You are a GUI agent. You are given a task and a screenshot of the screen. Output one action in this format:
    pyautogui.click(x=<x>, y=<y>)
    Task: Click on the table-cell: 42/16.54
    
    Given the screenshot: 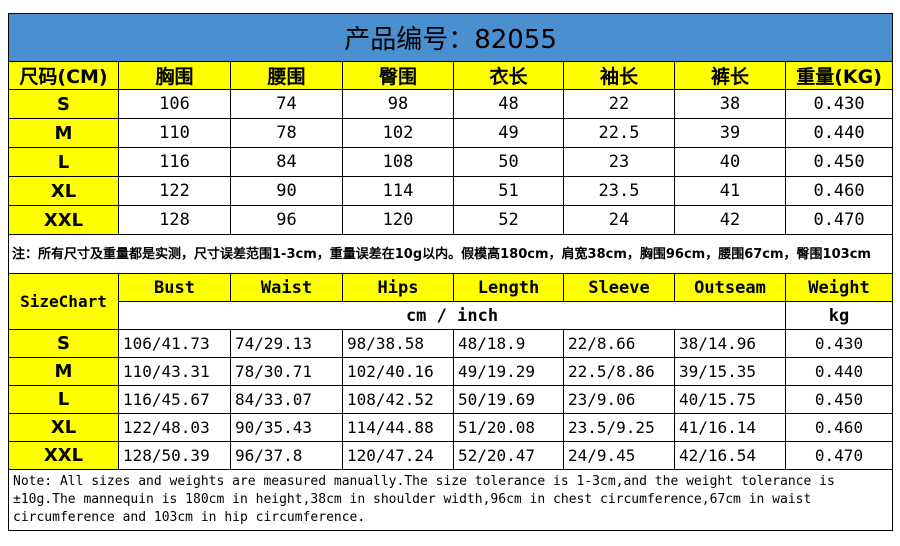 What is the action you would take?
    pyautogui.click(x=730, y=455)
    